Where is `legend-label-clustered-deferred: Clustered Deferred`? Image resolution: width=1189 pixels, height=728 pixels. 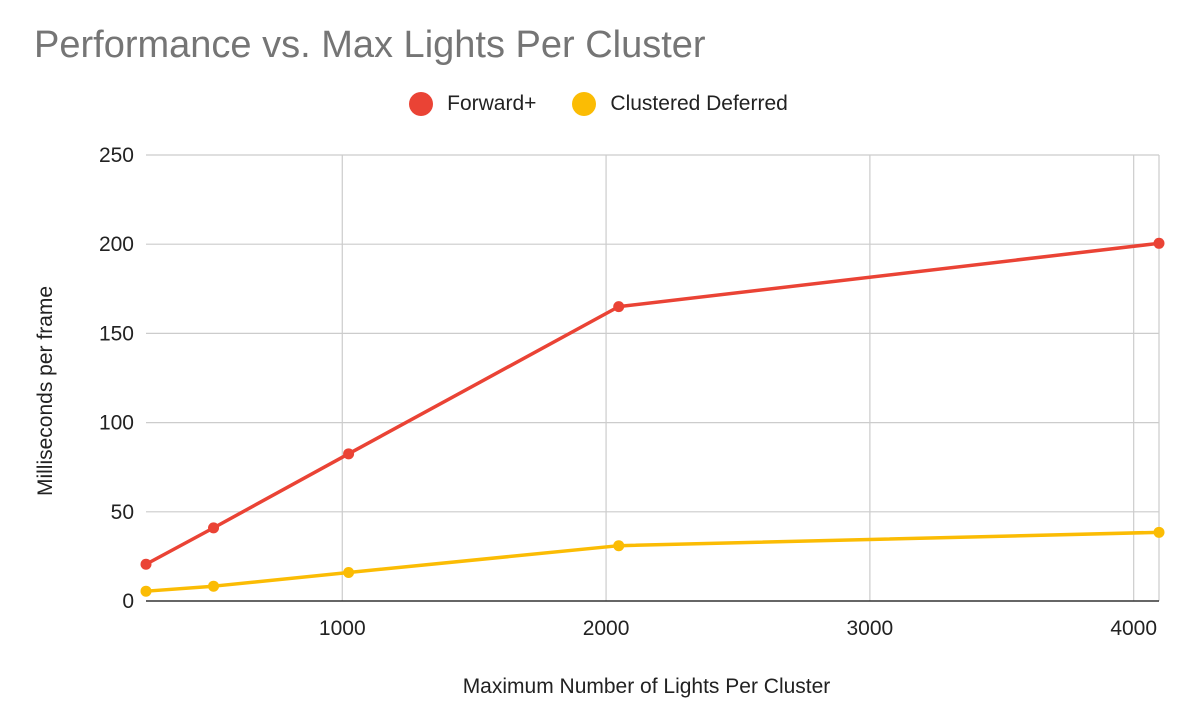 legend-label-clustered-deferred: Clustered Deferred is located at coordinates (699, 103).